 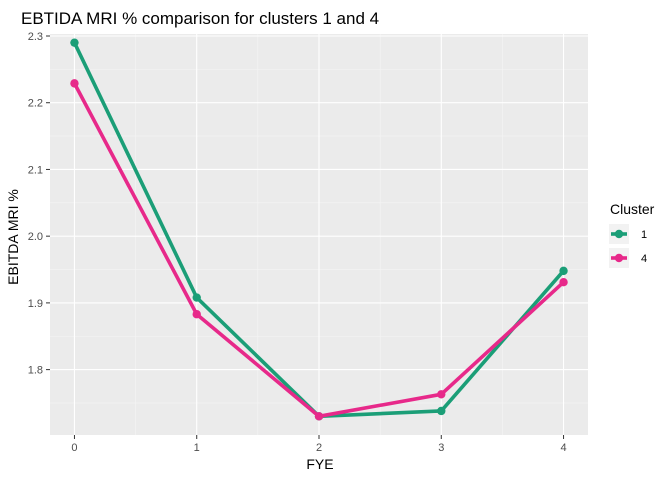 I want to click on x-axis-title: FYE, so click(x=319, y=464).